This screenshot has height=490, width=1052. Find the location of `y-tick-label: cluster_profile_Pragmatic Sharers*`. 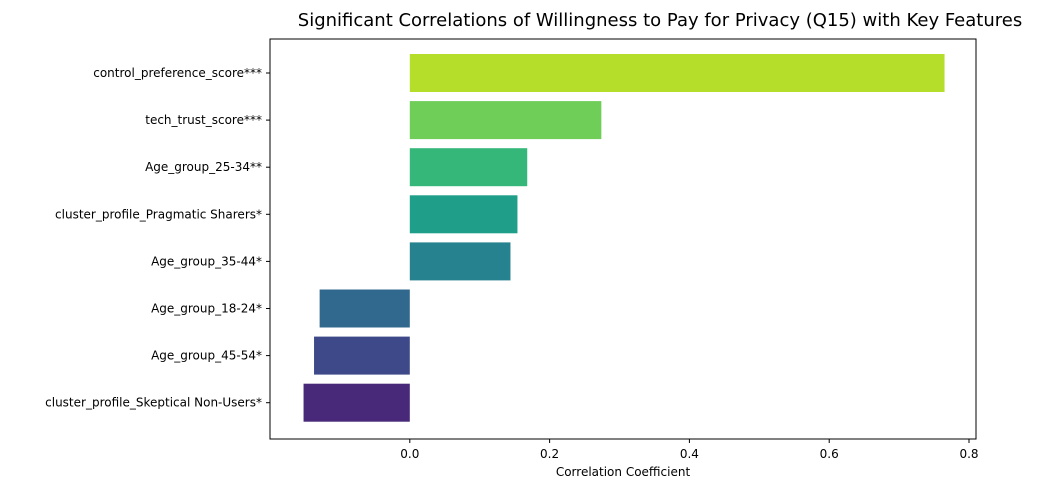

y-tick-label: cluster_profile_Pragmatic Sharers* is located at coordinates (158, 214).